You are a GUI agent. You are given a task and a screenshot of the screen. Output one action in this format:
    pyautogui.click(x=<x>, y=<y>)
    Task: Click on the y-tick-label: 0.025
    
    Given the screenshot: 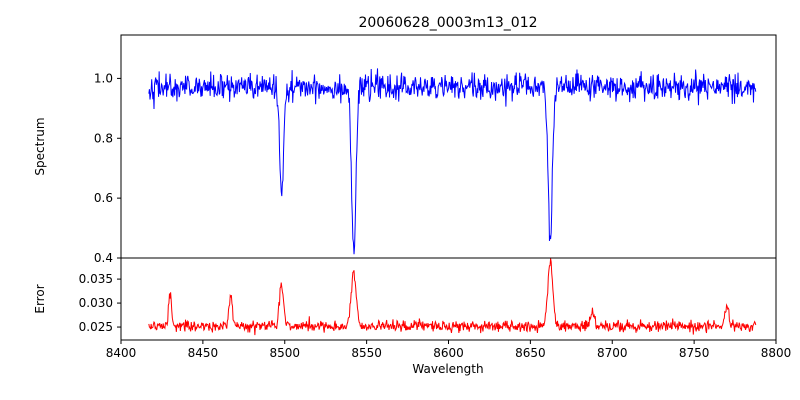 What is the action you would take?
    pyautogui.click(x=96, y=327)
    